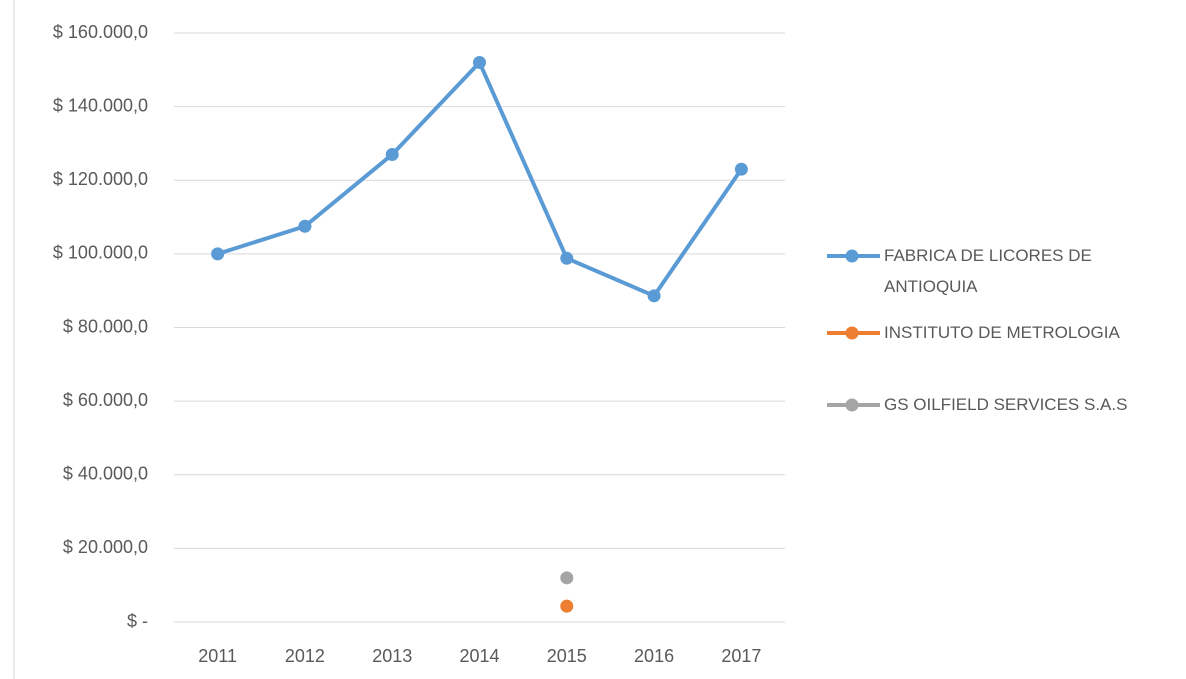  What do you see at coordinates (217, 656) in the screenshot?
I see `x-tick-label: 2011` at bounding box center [217, 656].